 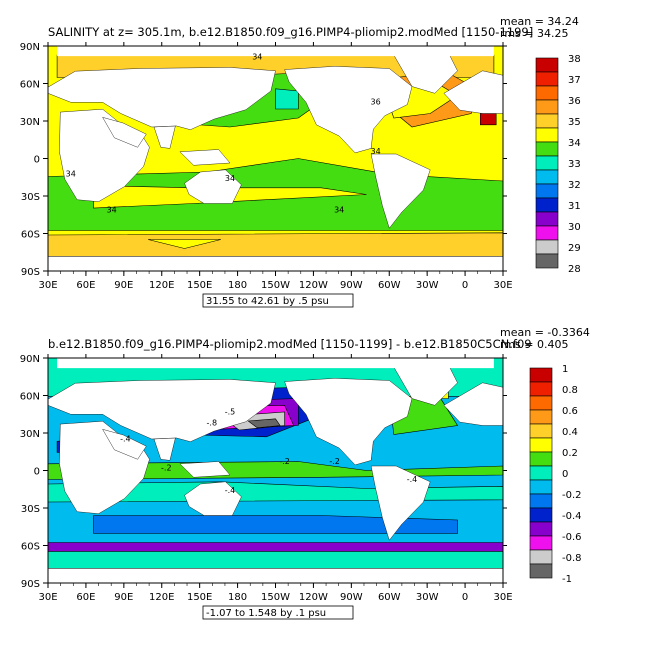 What do you see at coordinates (30, 434) in the screenshot?
I see `y-tick-label: 30N` at bounding box center [30, 434].